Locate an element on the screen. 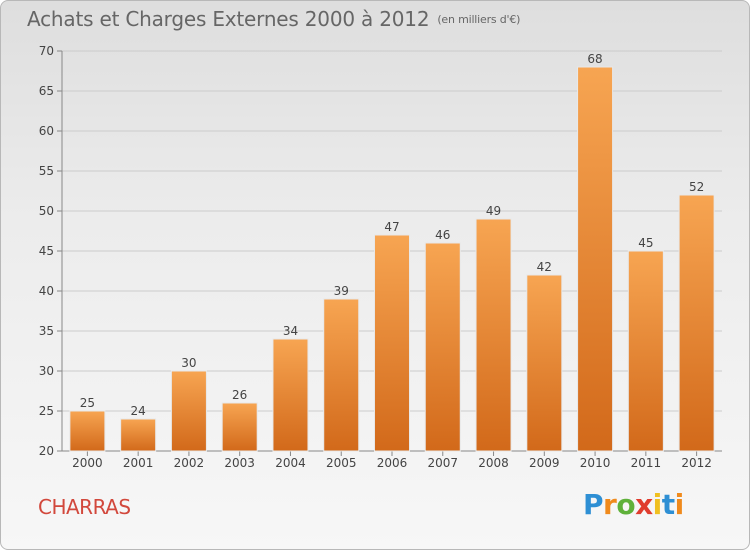 This screenshot has width=750, height=550. y-tick-label: 20 is located at coordinates (46, 451).